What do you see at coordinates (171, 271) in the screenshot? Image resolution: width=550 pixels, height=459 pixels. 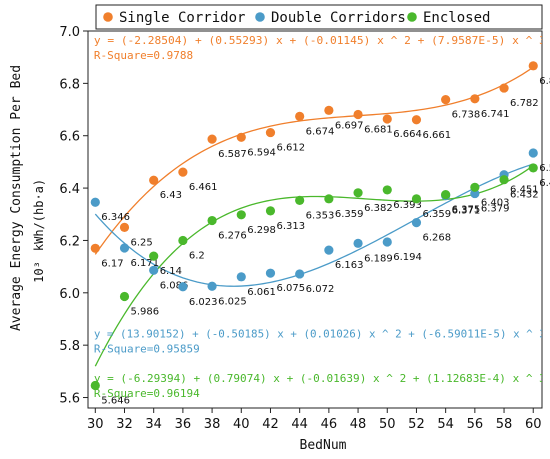 I see `enclosed-data-label: 6.14` at bounding box center [171, 271].